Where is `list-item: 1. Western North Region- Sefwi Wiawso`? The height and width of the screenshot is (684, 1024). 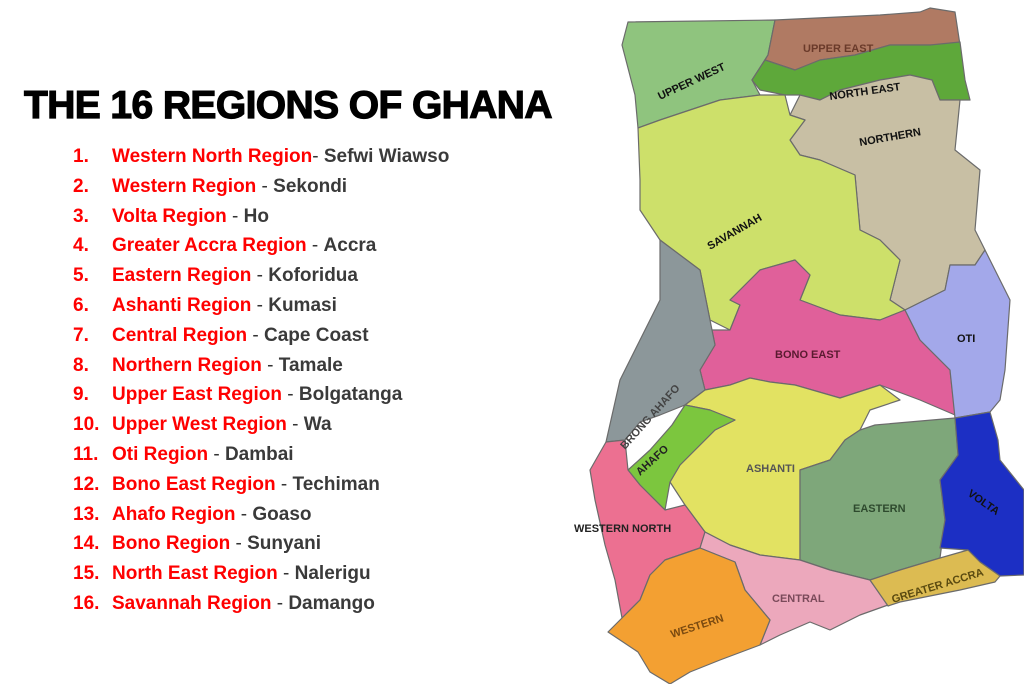
list-item: 1. Western North Region- Sefwi Wiawso is located at coordinates (261, 157).